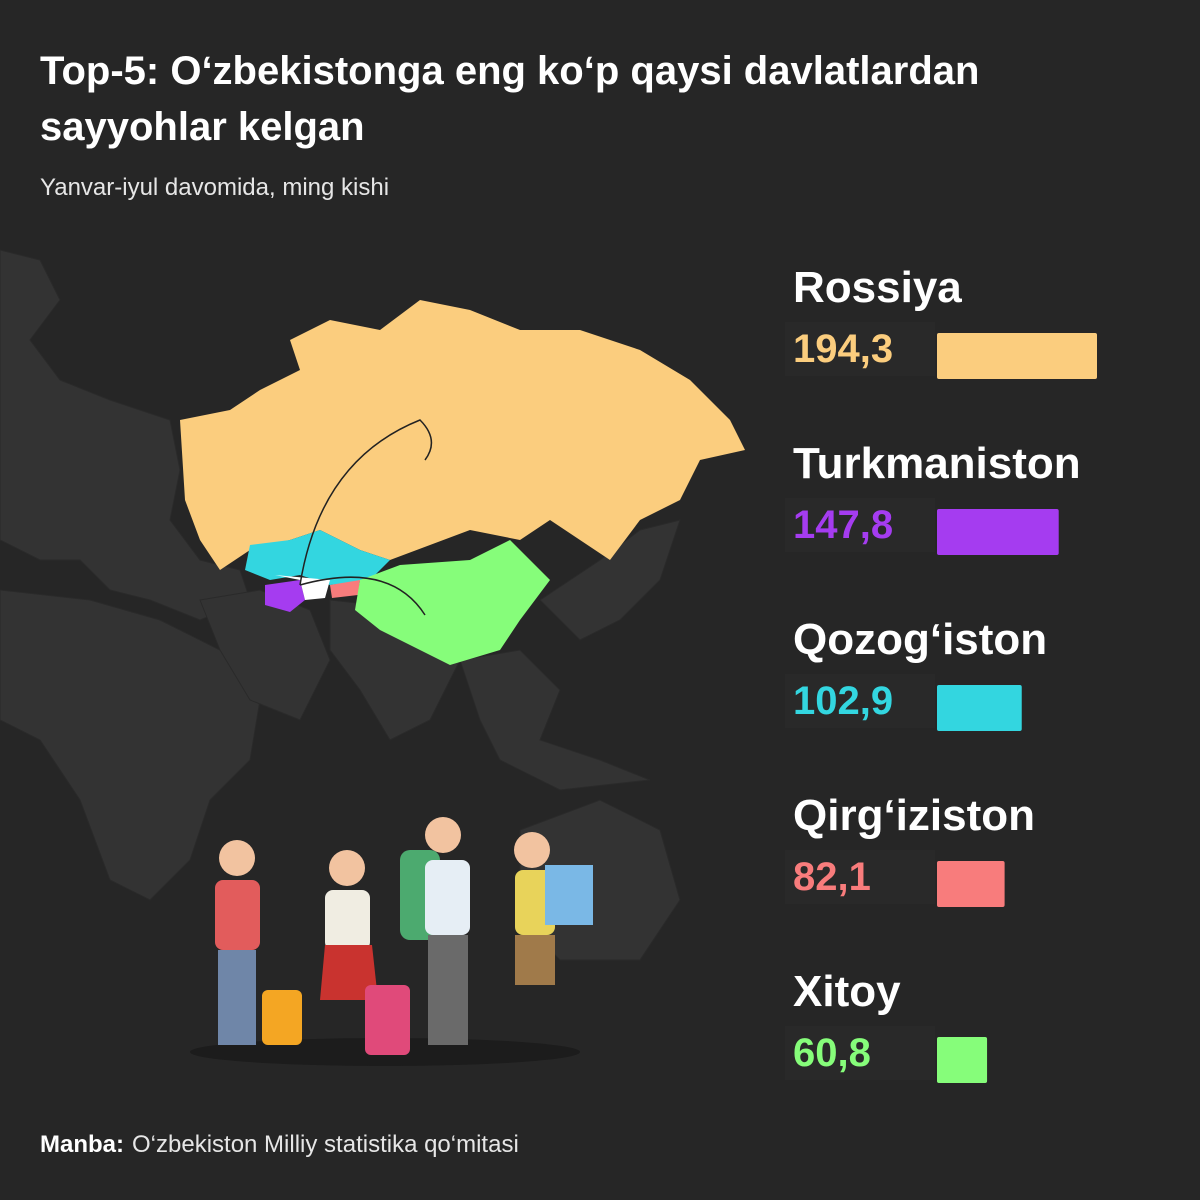 The image size is (1200, 1200). Describe the element at coordinates (843, 349) in the screenshot. I see `value-label: 194,3` at that location.